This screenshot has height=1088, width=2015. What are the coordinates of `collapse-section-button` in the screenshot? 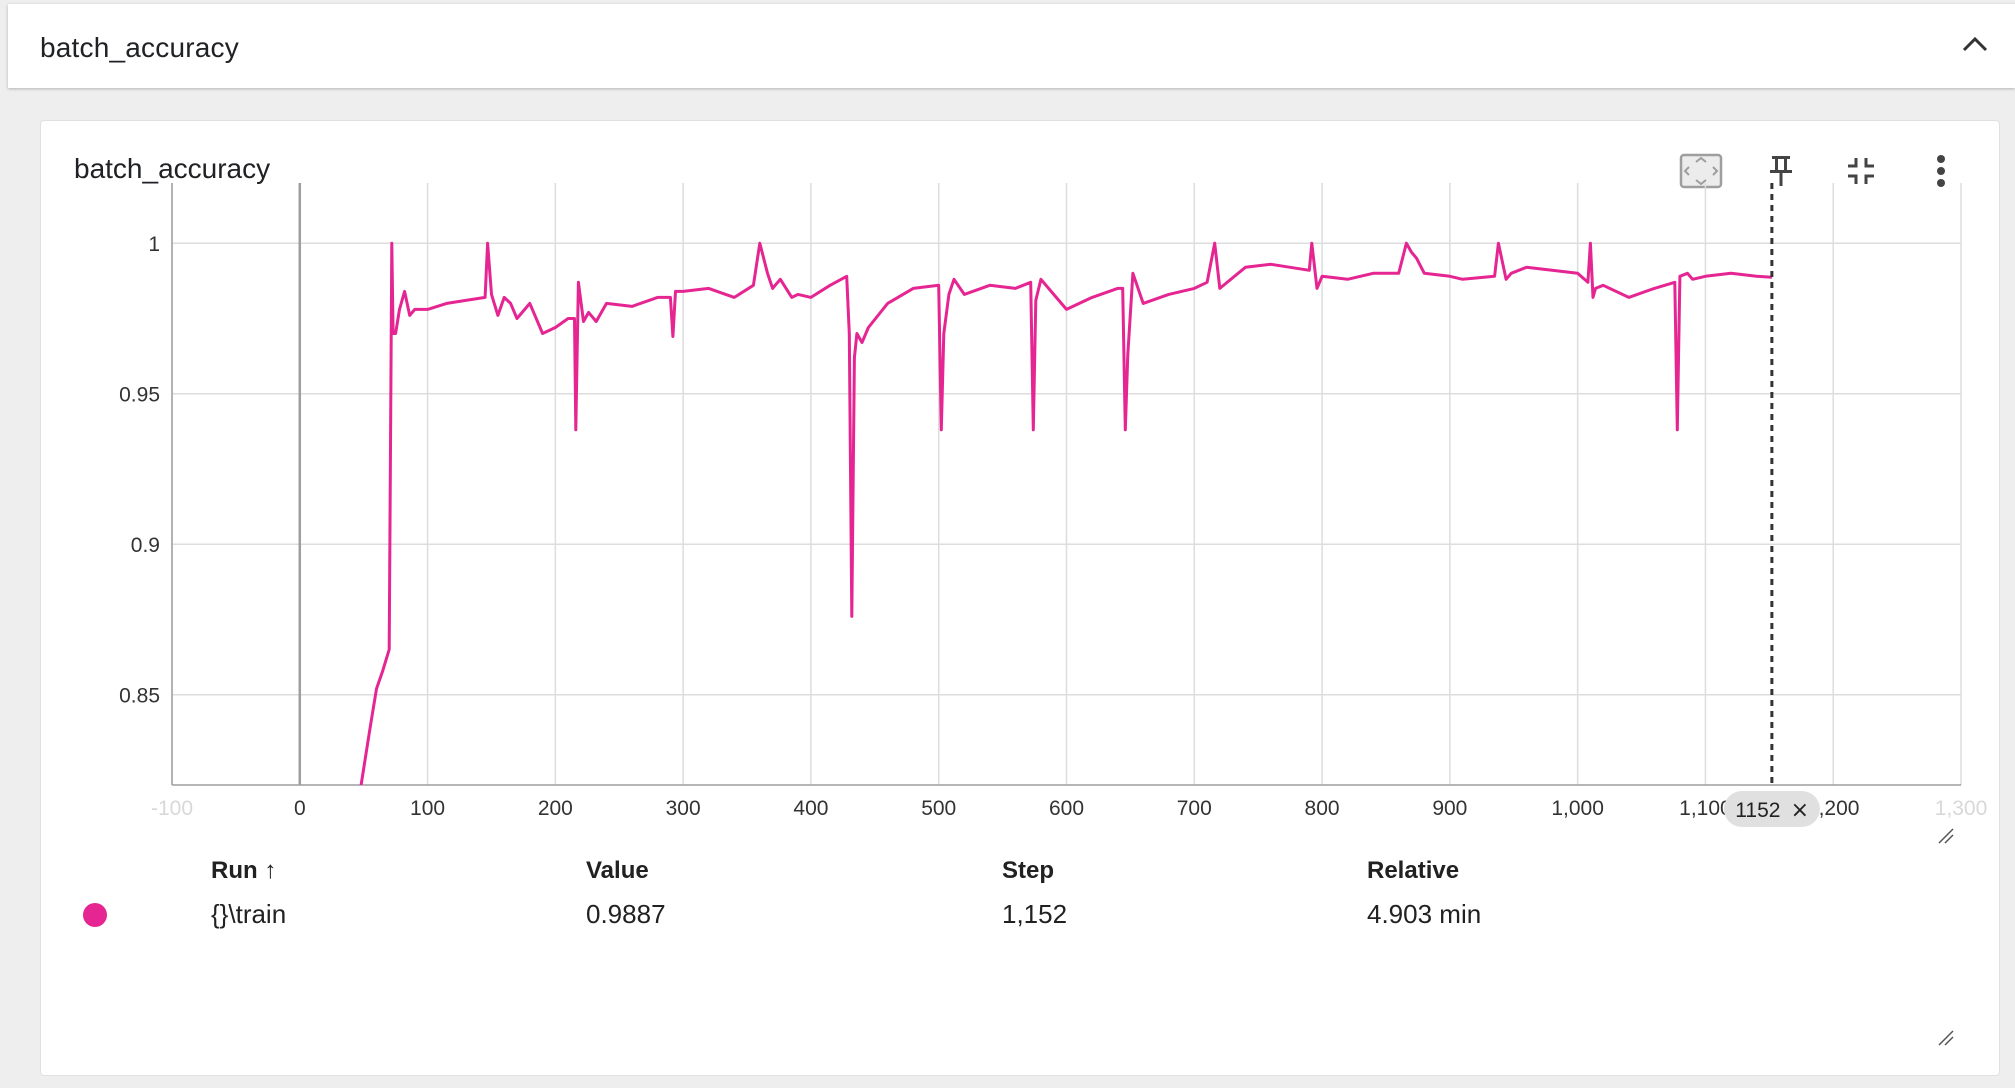 It's located at (1975, 44).